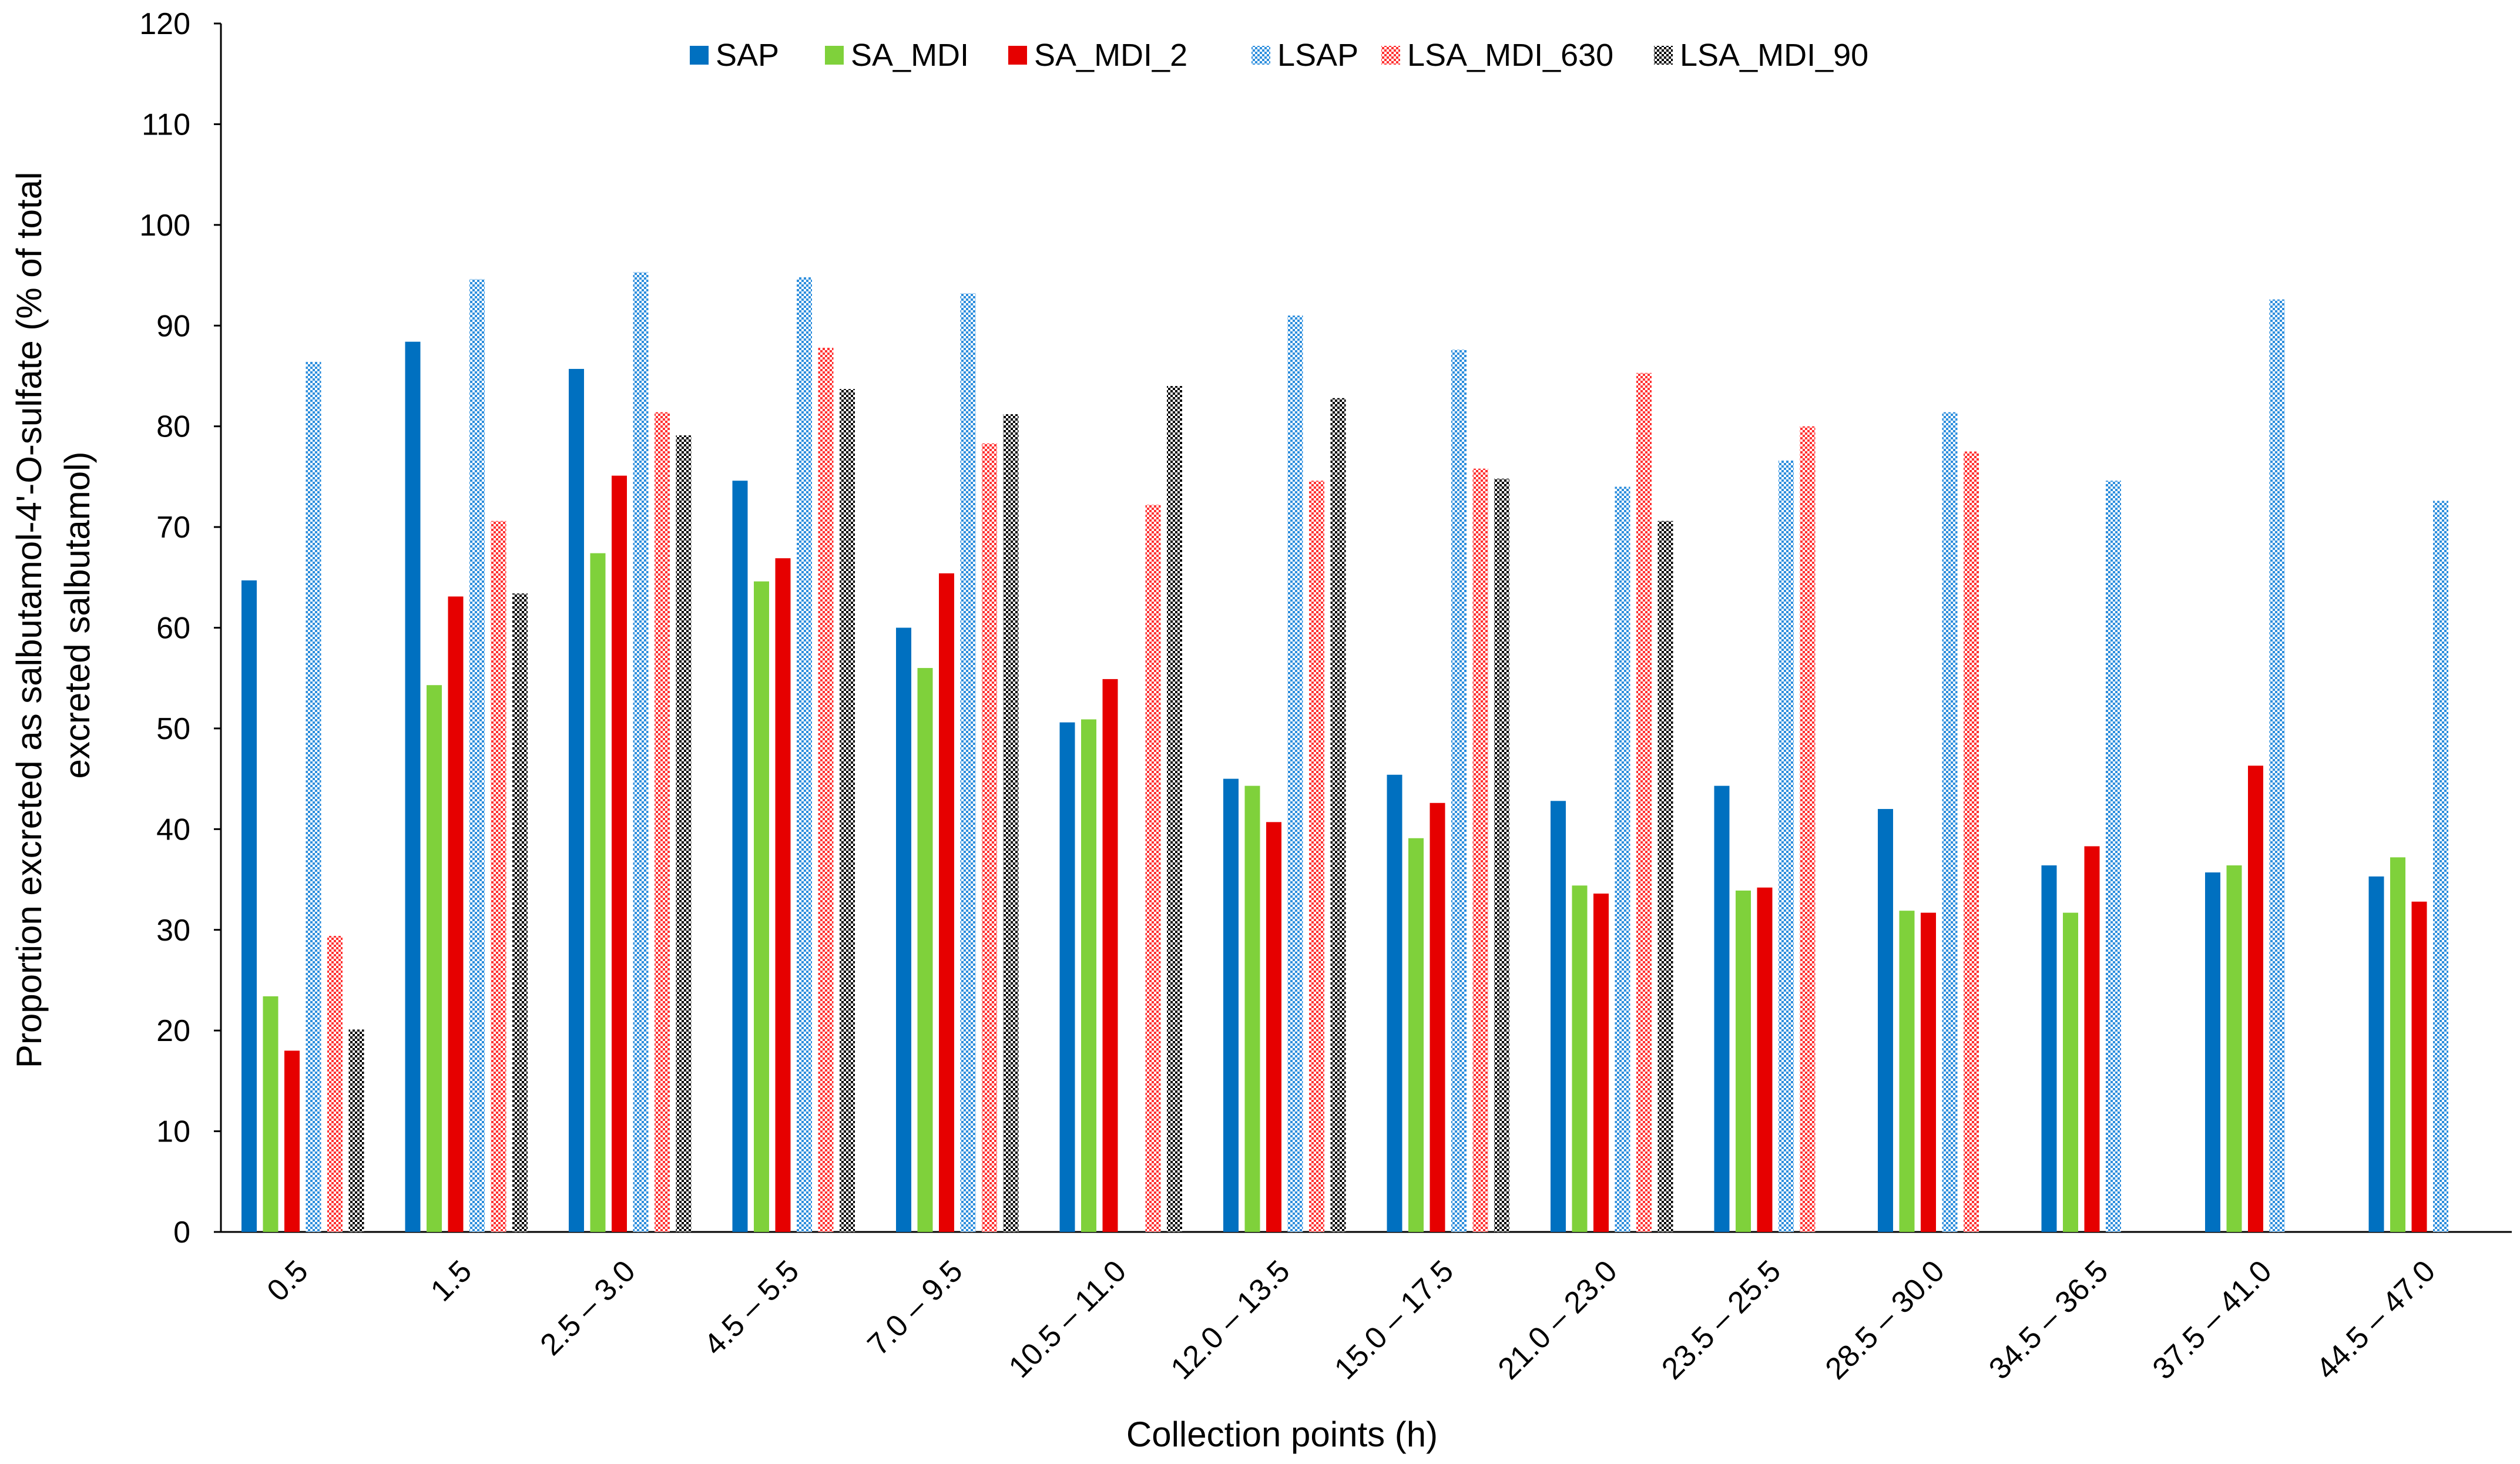  I want to click on y-tick-label: 120, so click(164, 24).